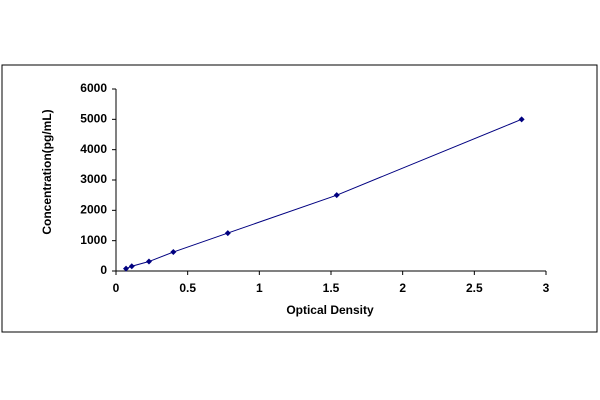  I want to click on y-tick-label: 0, so click(103, 270).